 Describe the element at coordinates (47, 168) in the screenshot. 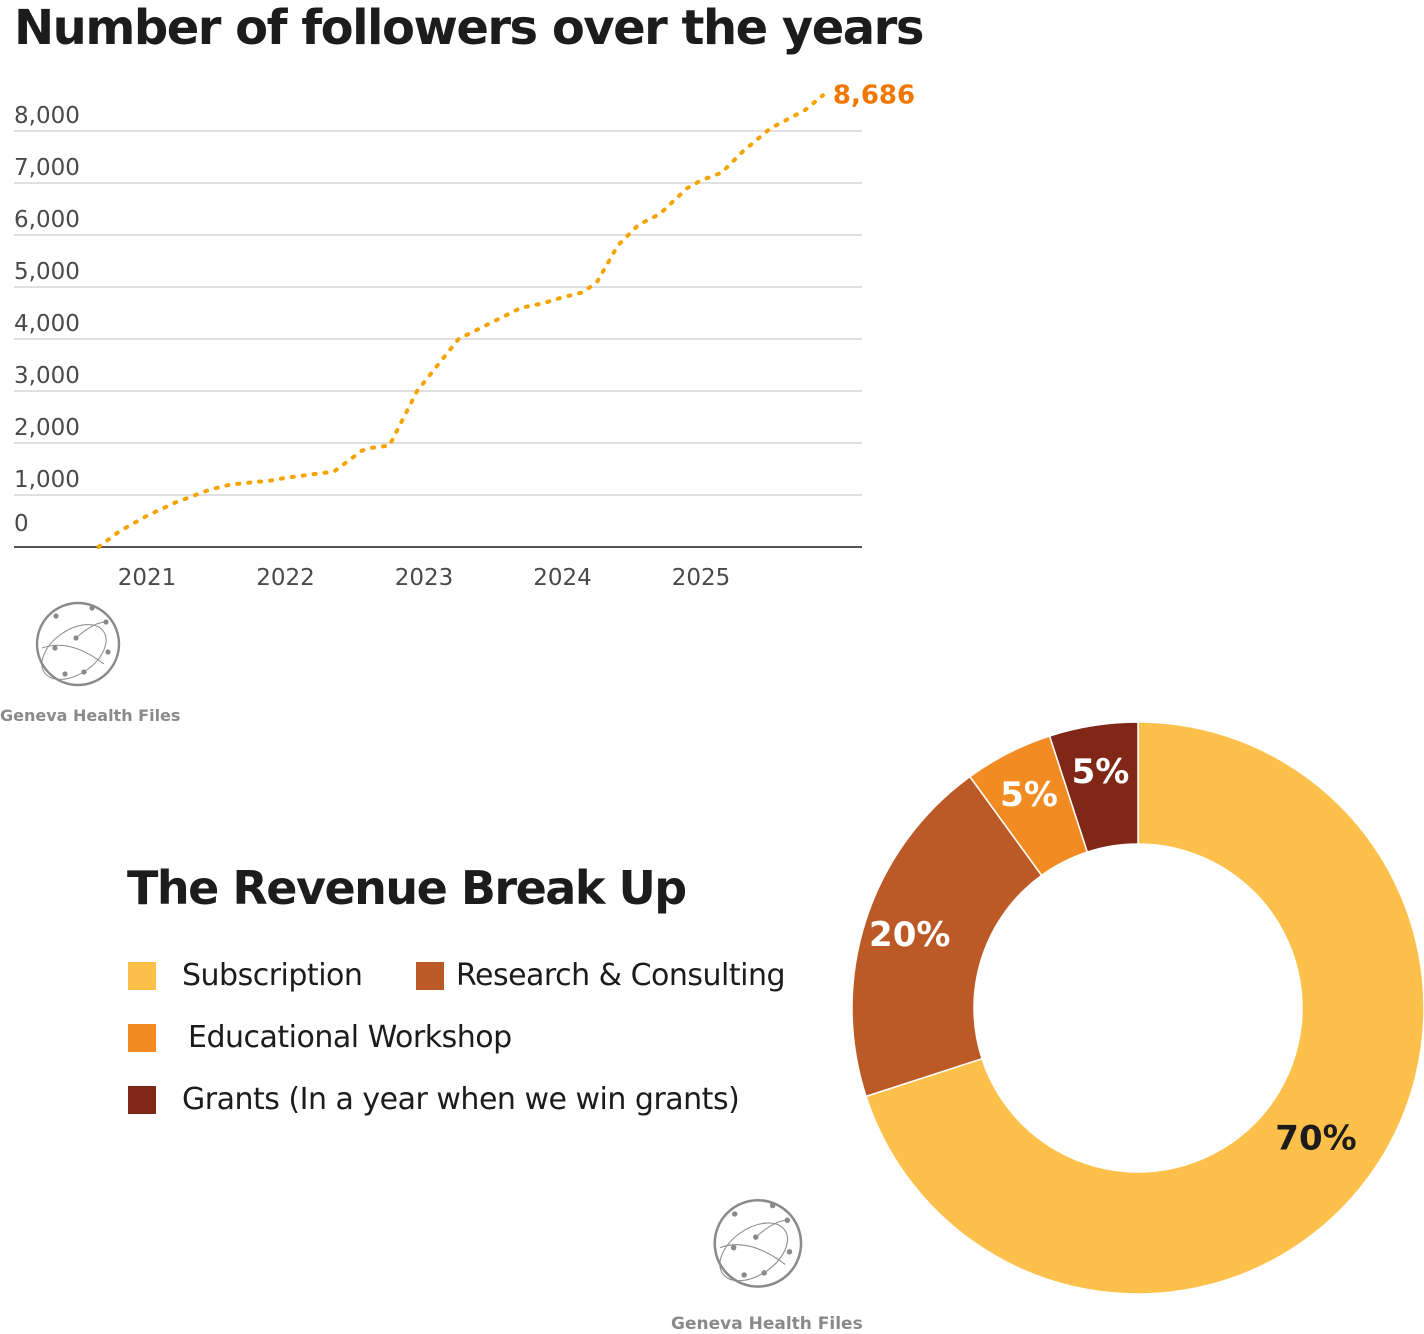

I see `y-tick-label: 7,000` at that location.